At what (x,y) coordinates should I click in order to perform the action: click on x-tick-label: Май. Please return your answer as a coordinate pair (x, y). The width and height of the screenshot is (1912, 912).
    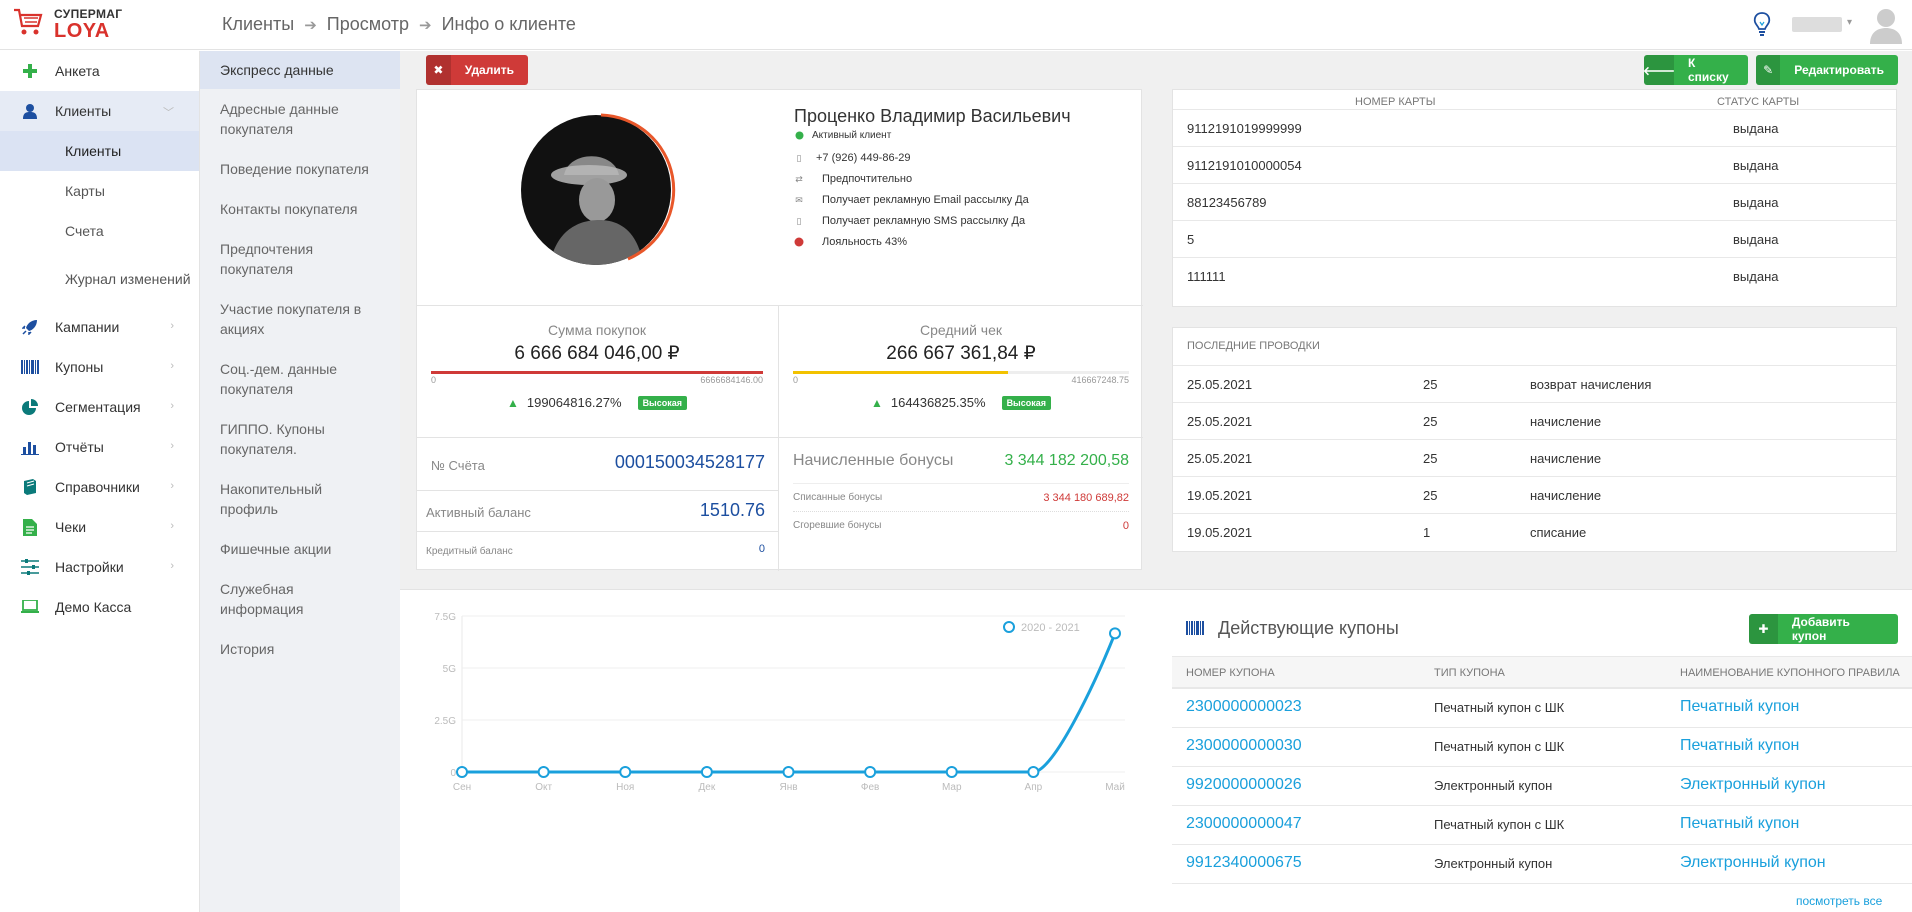
    Looking at the image, I should click on (1115, 787).